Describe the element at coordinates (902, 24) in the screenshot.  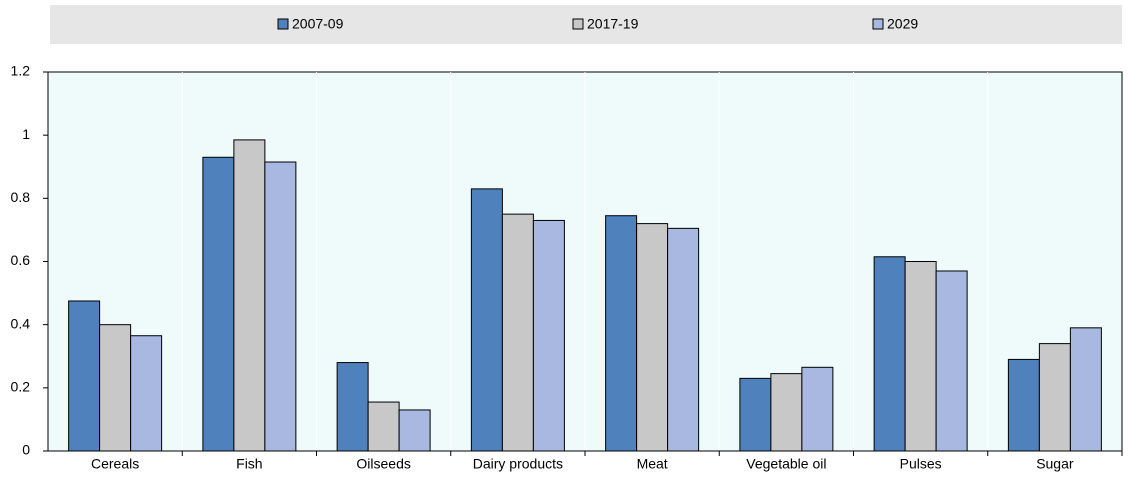
I see `legend-label: 2029` at that location.